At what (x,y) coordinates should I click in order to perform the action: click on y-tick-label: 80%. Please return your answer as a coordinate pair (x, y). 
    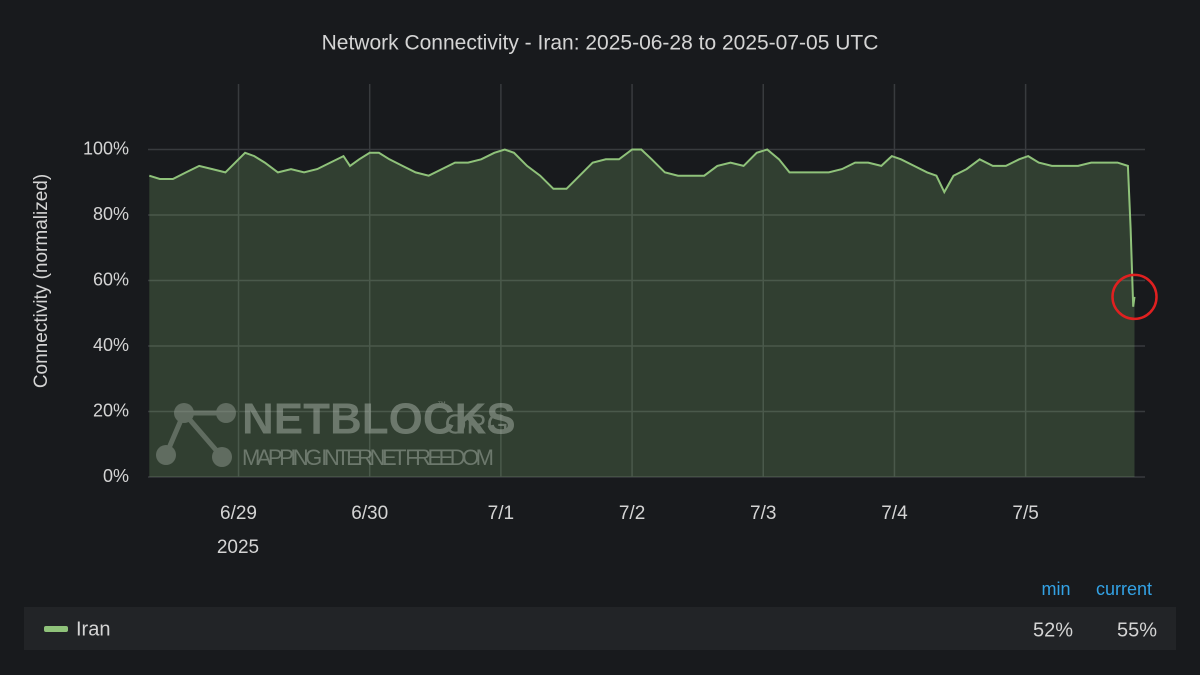
    Looking at the image, I should click on (111, 214).